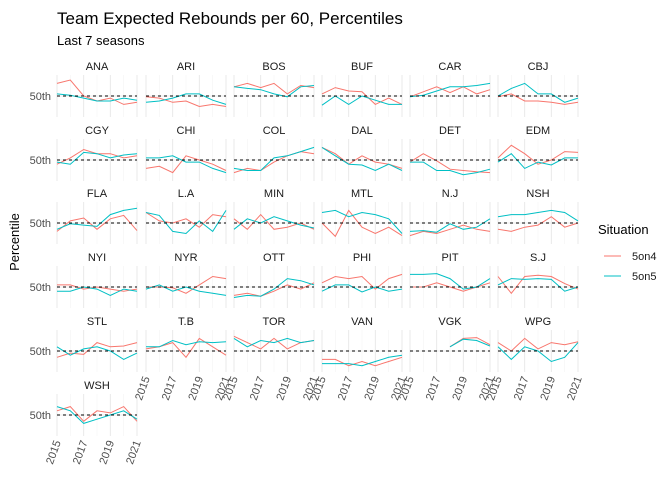 The width and height of the screenshot is (672, 480). What do you see at coordinates (274, 153) in the screenshot?
I see `panel-col: COL` at bounding box center [274, 153].